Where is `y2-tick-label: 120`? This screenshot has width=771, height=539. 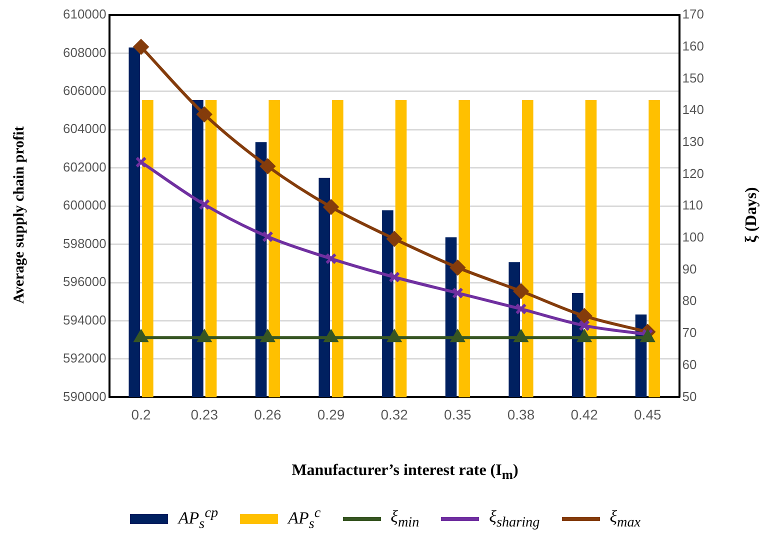
y2-tick-label: 120 is located at coordinates (693, 173).